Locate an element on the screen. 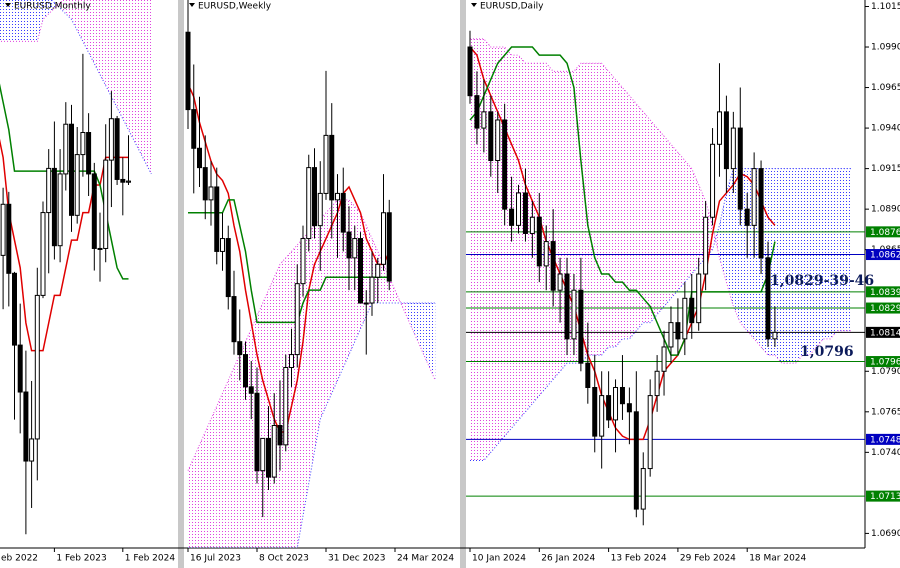 The image size is (900, 568). y-tick-label: 1.0940 is located at coordinates (885, 129).